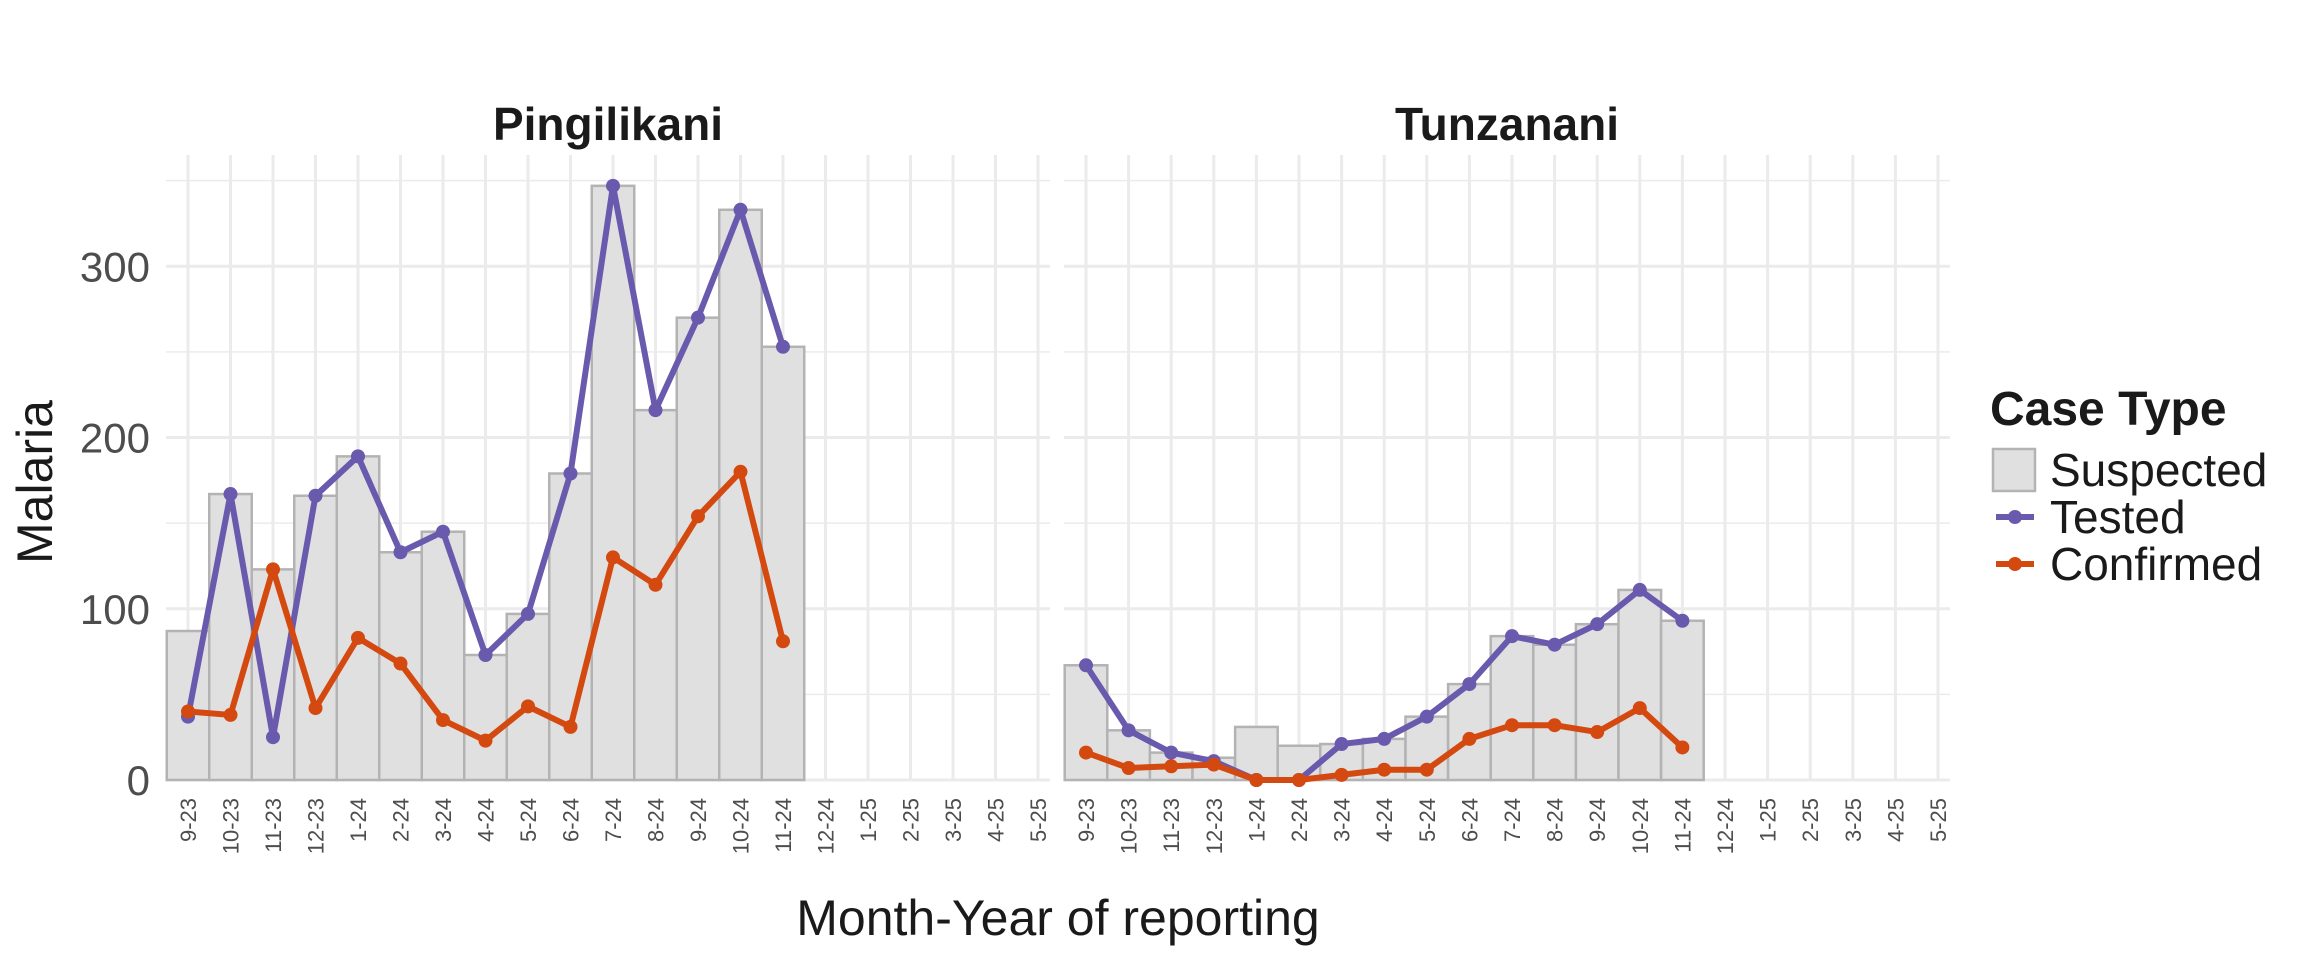 This screenshot has width=2304, height=960. I want to click on legend-label-tested: Tested, so click(2118, 517).